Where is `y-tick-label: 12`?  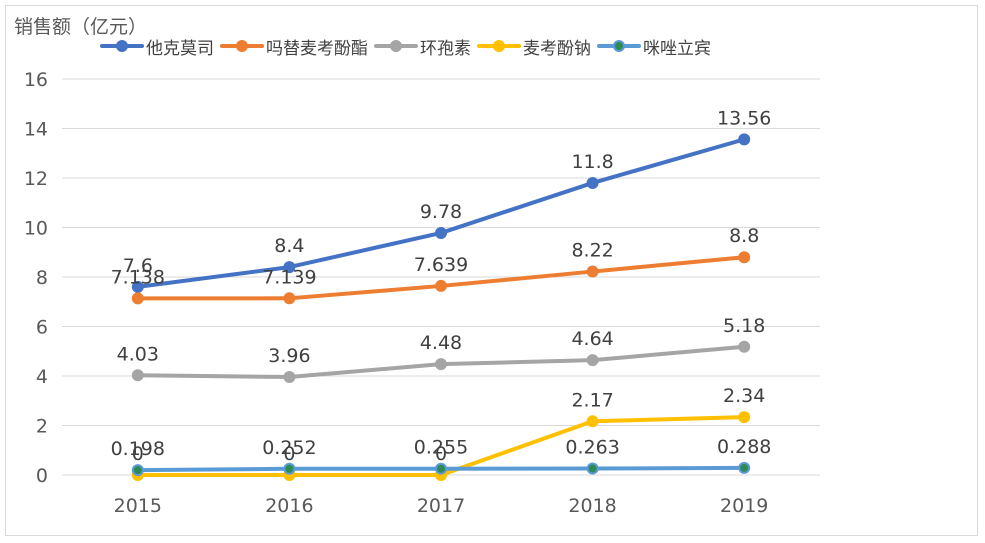 y-tick-label: 12 is located at coordinates (36, 179).